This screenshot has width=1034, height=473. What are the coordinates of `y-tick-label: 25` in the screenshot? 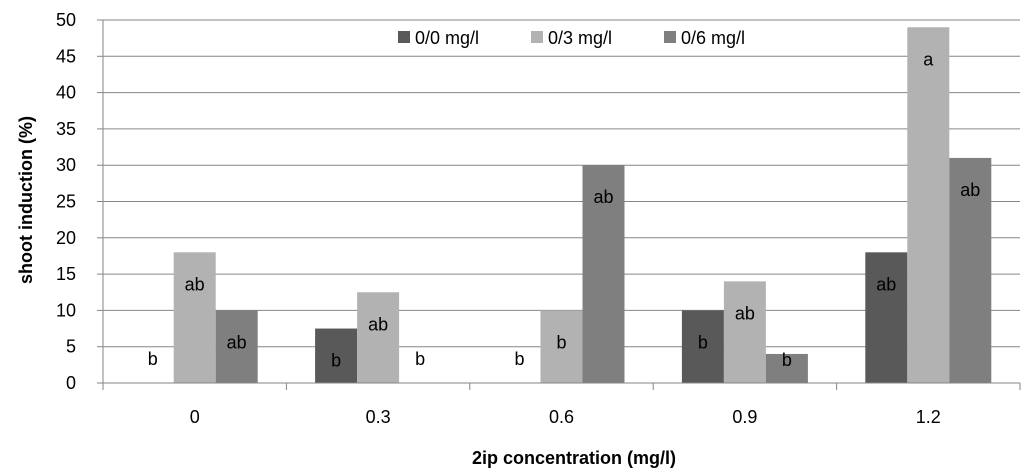 It's located at (66, 202).